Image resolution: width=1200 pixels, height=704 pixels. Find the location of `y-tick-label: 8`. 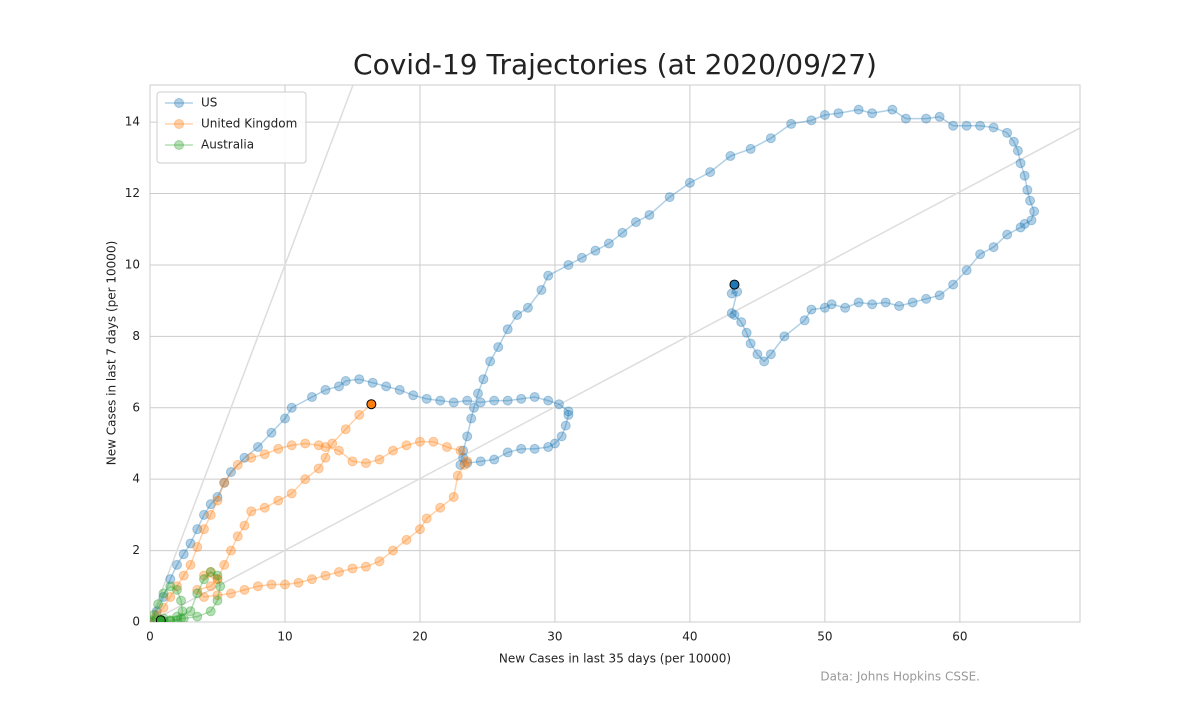

y-tick-label: 8 is located at coordinates (136, 336).